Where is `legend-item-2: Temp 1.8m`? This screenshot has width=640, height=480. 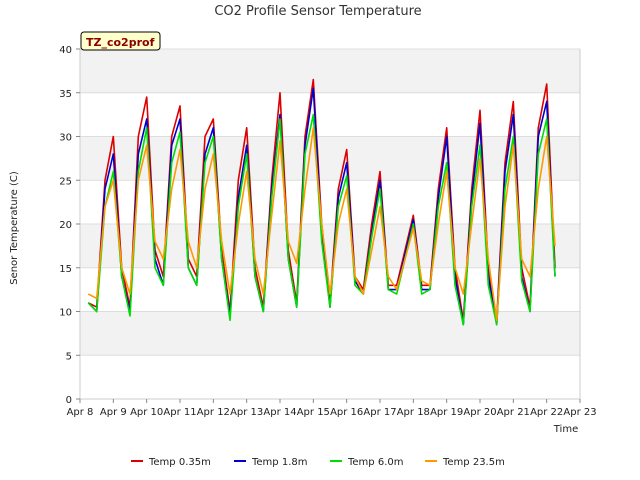
legend-item-2: Temp 1.8m is located at coordinates (270, 462).